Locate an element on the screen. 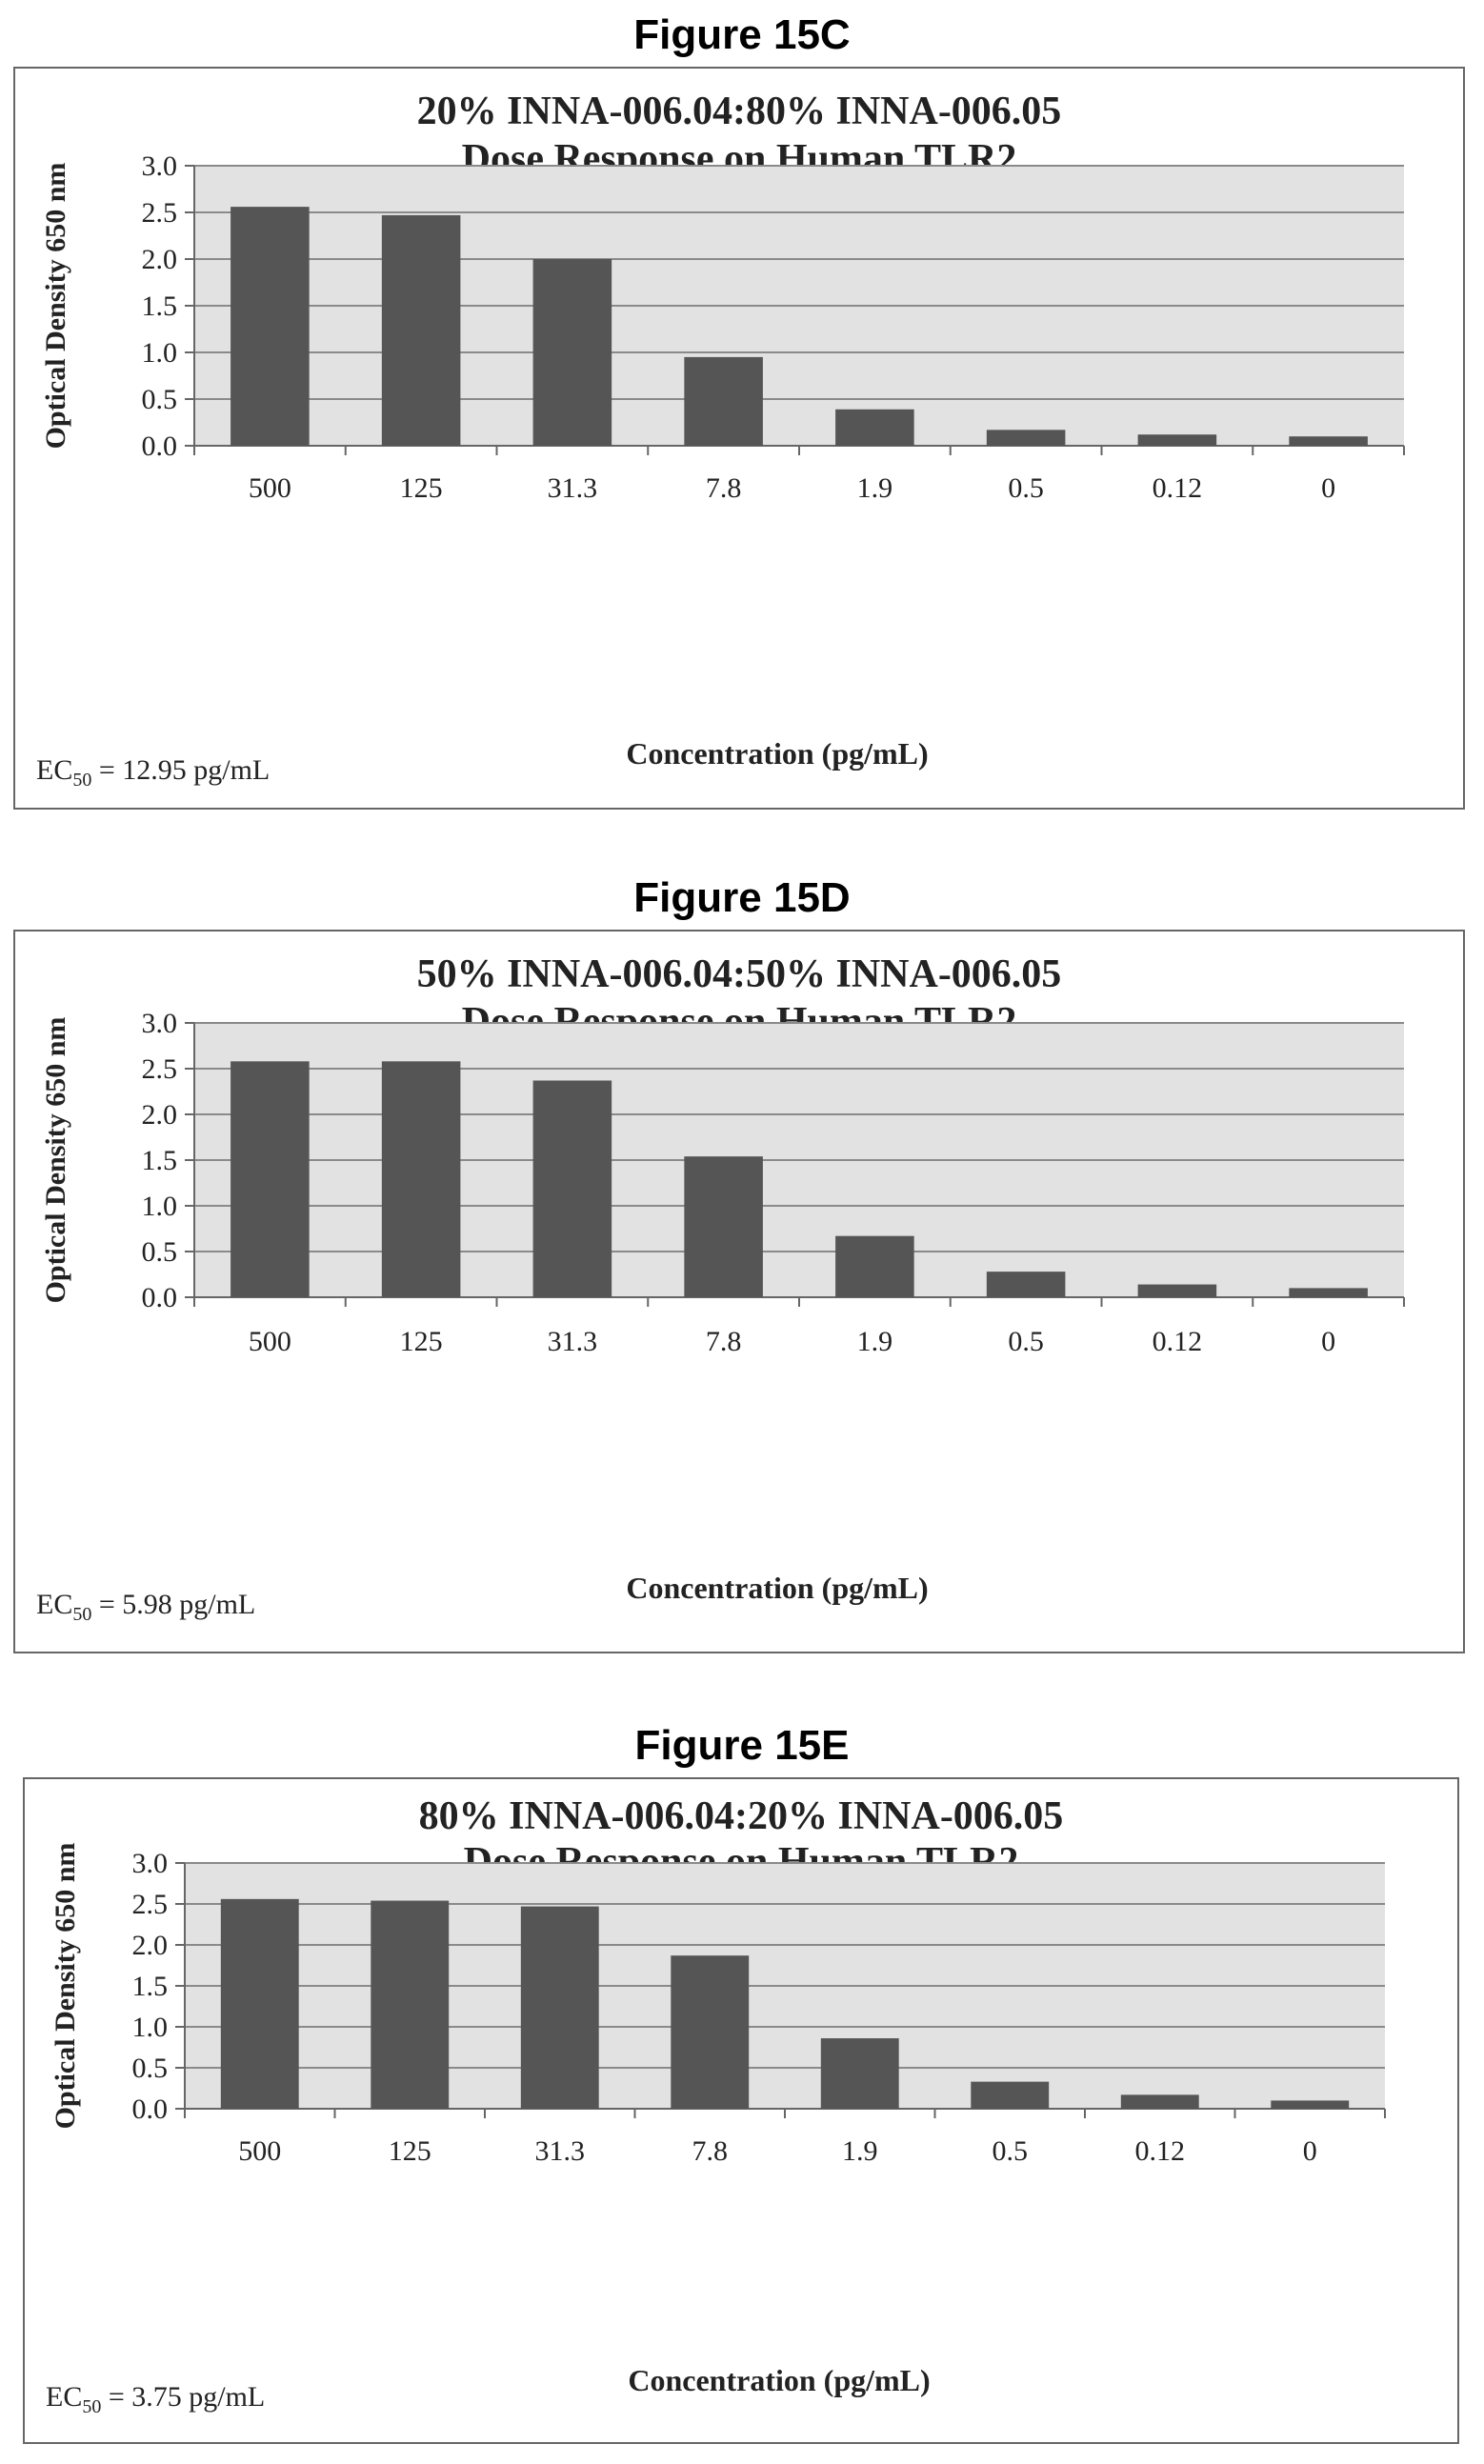 This screenshot has height=2464, width=1484. chart-title: 20% INNA-006.04:80% INNA-006.05 is located at coordinates (740, 112).